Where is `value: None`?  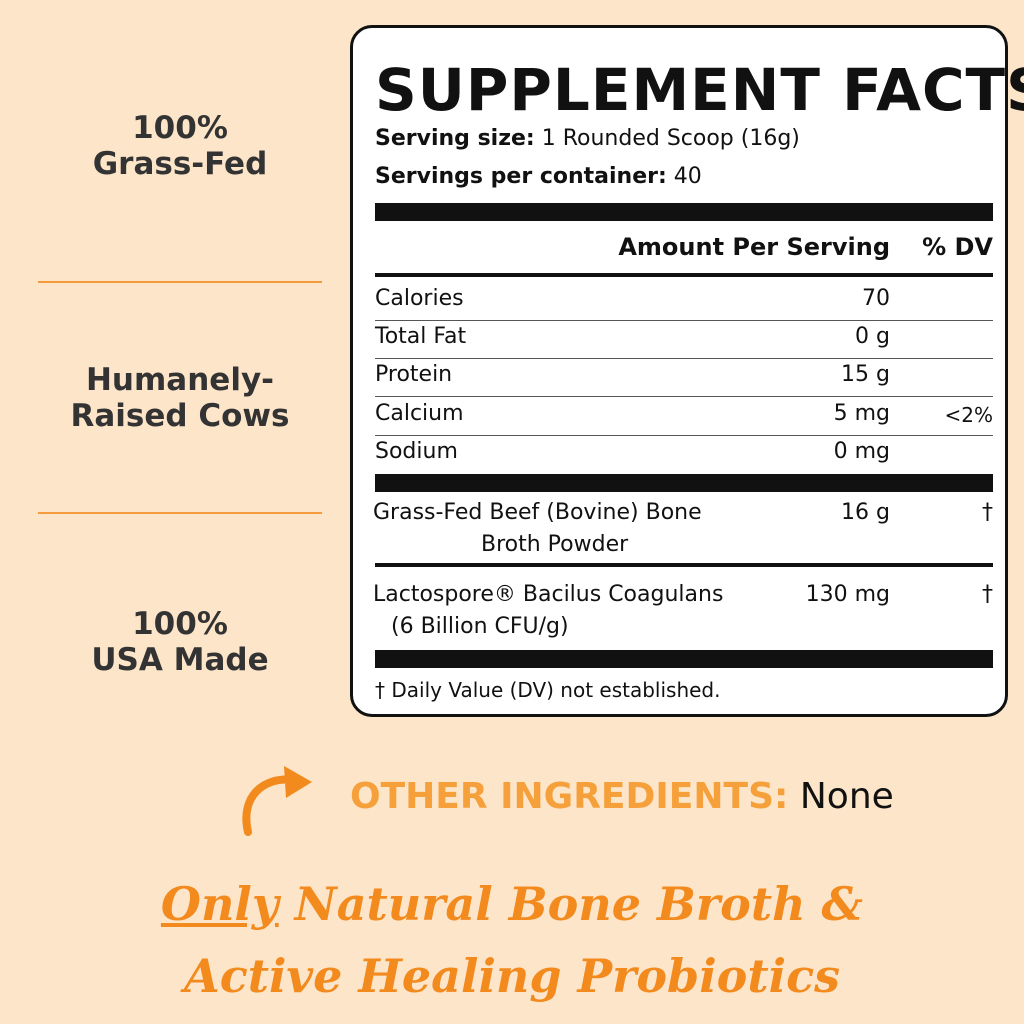
value: None is located at coordinates (846, 796).